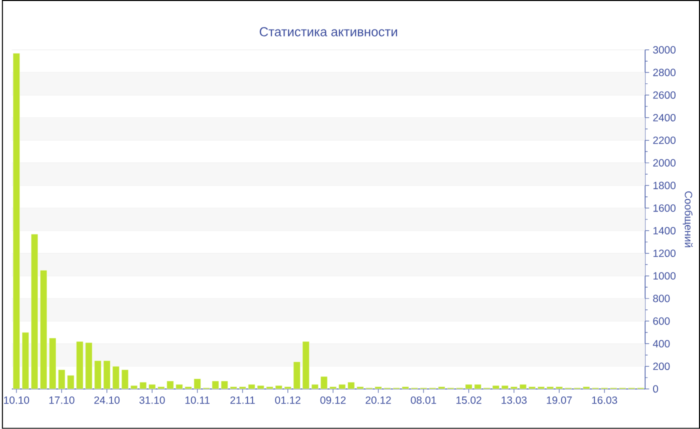 The image size is (700, 429). What do you see at coordinates (469, 400) in the screenshot?
I see `x-tick-label: 15.02` at bounding box center [469, 400].